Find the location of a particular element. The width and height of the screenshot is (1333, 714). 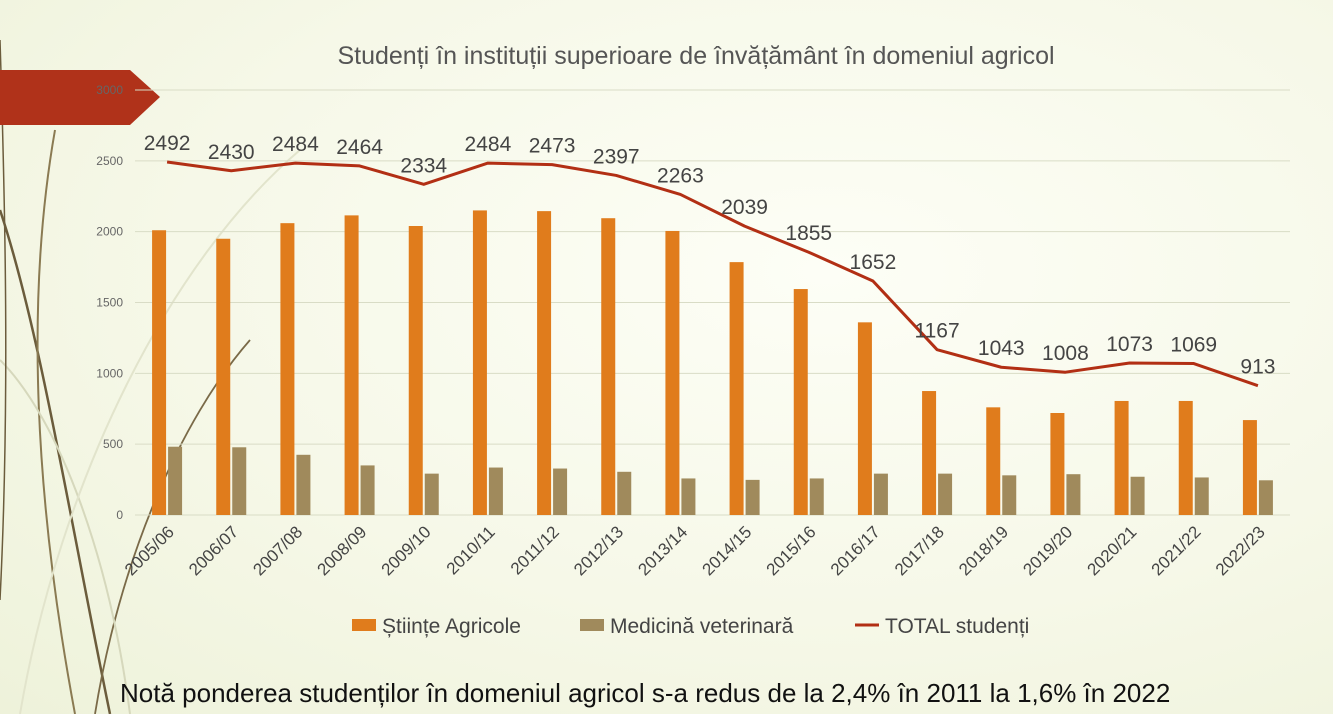

x-tick-label: 2019/20 is located at coordinates (1047, 550).